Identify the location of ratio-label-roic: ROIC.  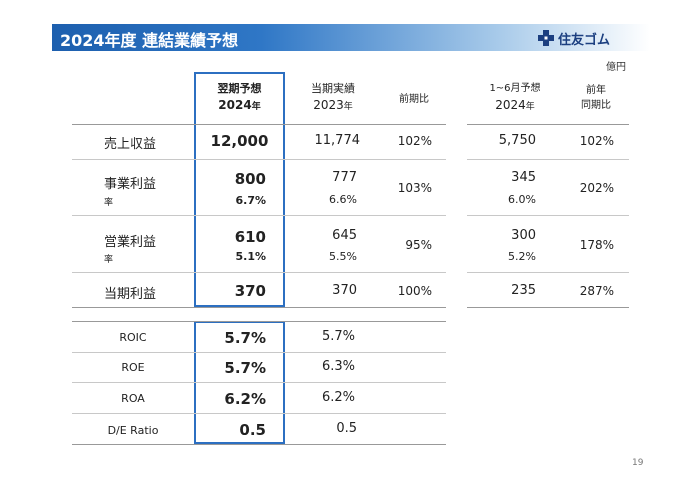
(133, 337).